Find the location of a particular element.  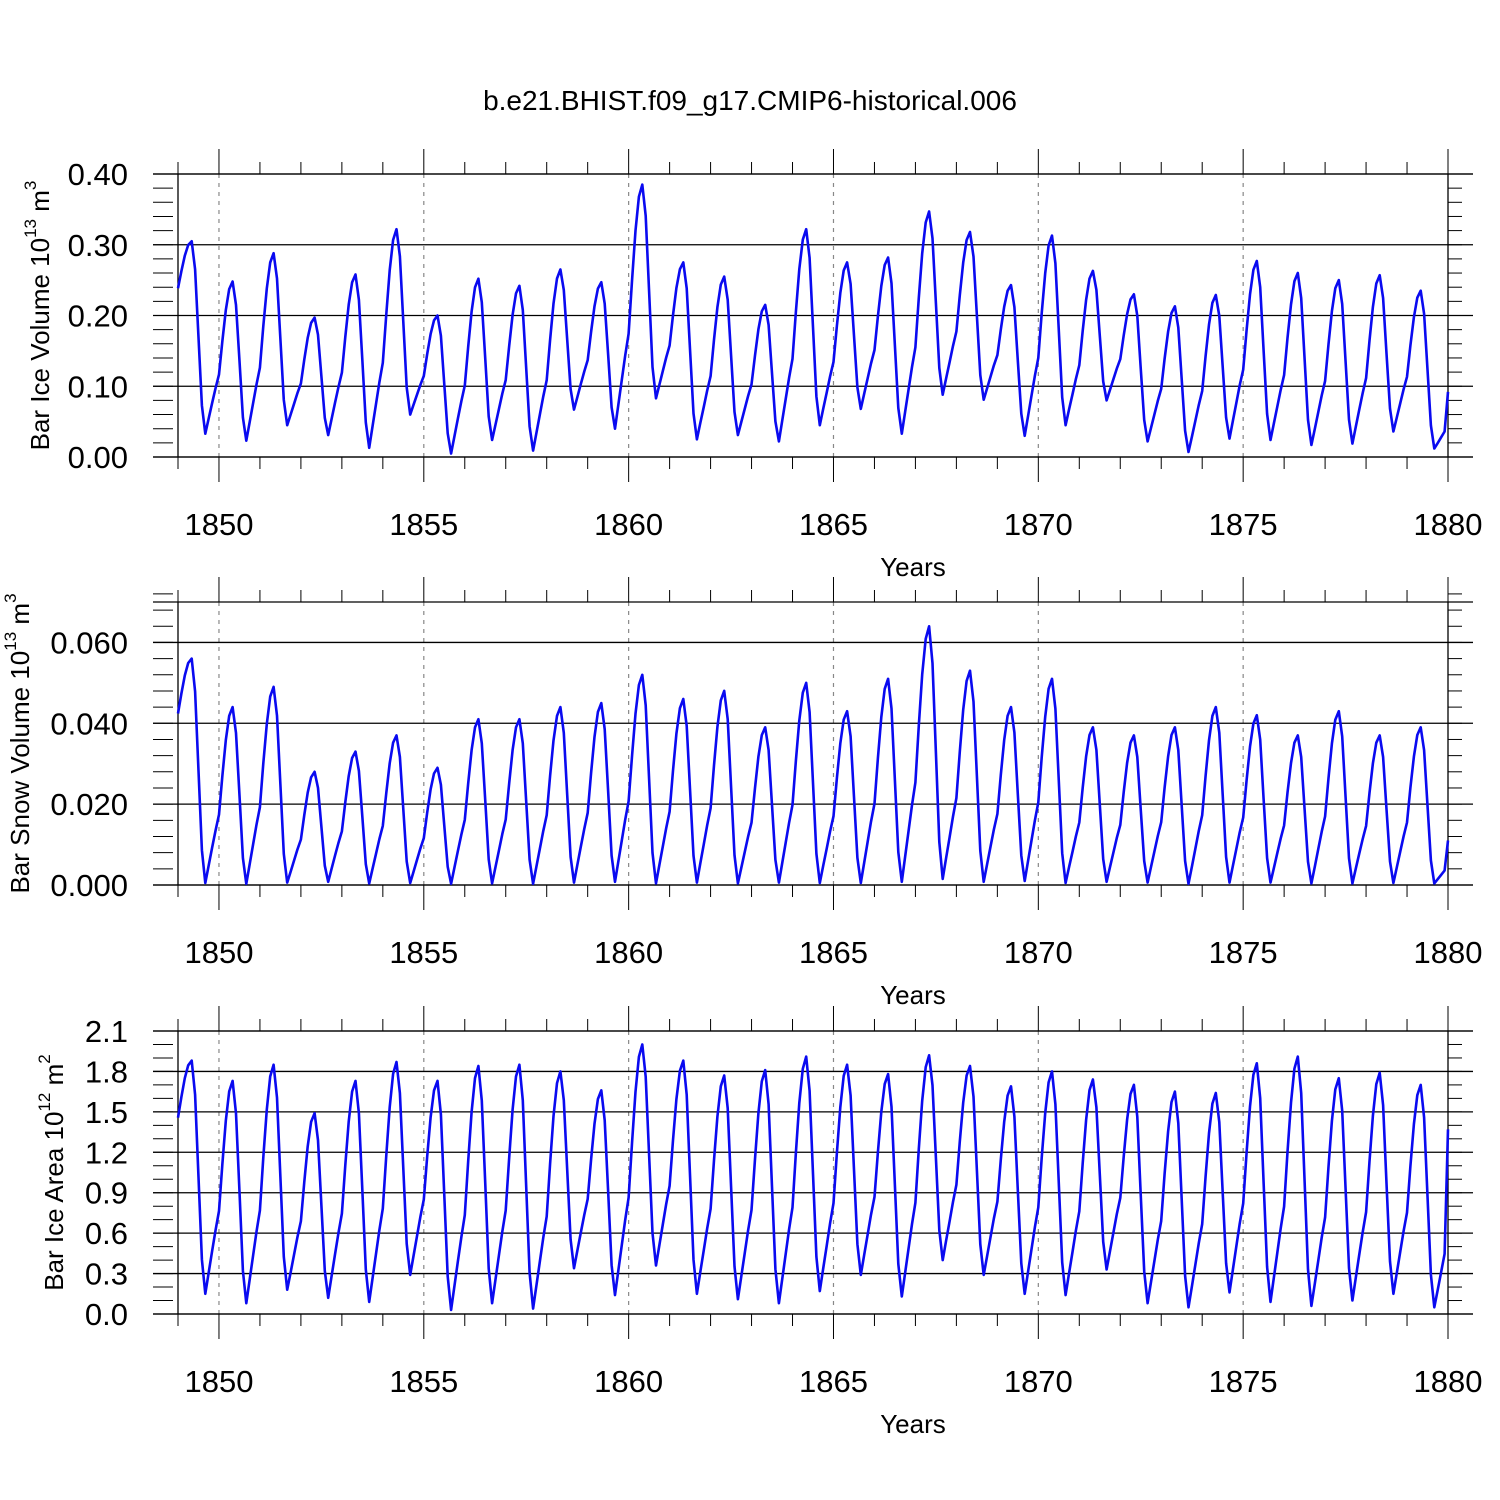

y-tick-label: 0.9 is located at coordinates (106, 1193).